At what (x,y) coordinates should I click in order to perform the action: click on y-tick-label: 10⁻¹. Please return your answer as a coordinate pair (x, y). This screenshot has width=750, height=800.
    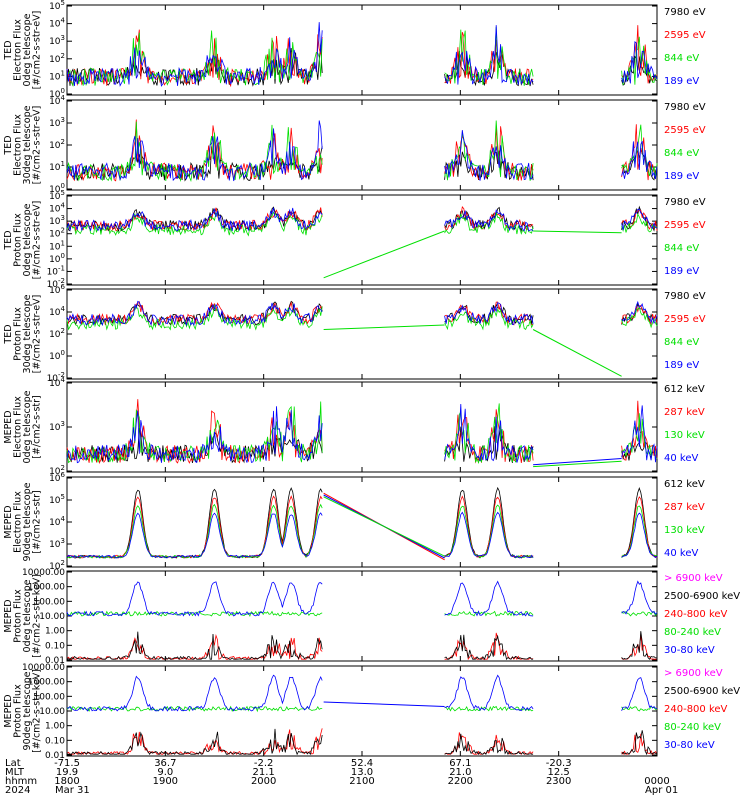
    Looking at the image, I should click on (56, 270).